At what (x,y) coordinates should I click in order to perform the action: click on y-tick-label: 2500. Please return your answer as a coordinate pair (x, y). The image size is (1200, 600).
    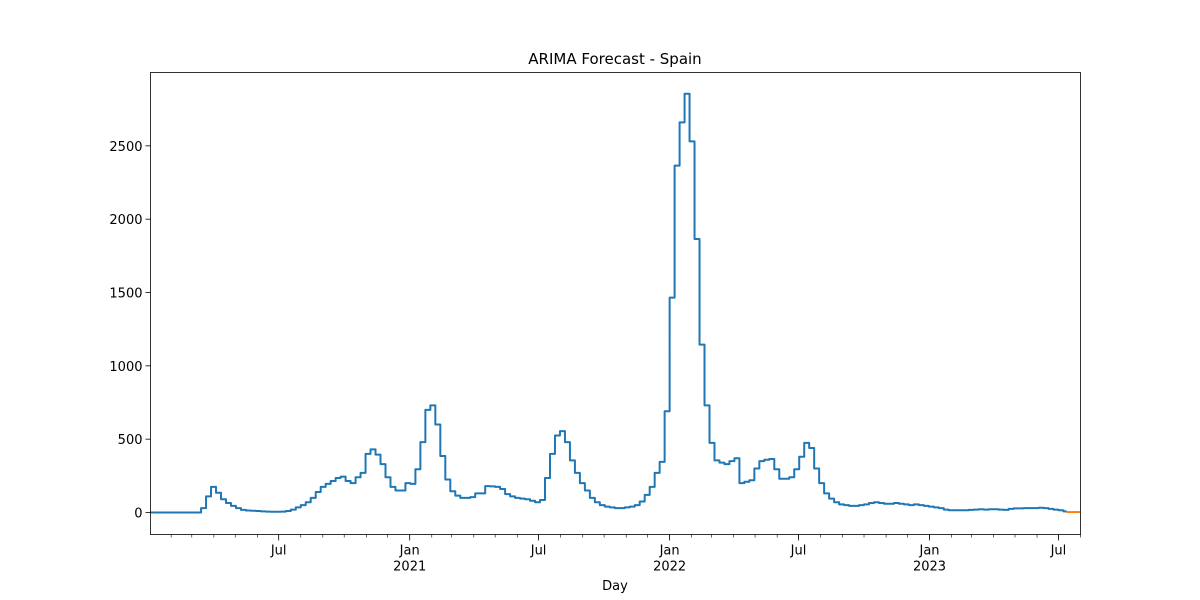
    Looking at the image, I should click on (125, 147).